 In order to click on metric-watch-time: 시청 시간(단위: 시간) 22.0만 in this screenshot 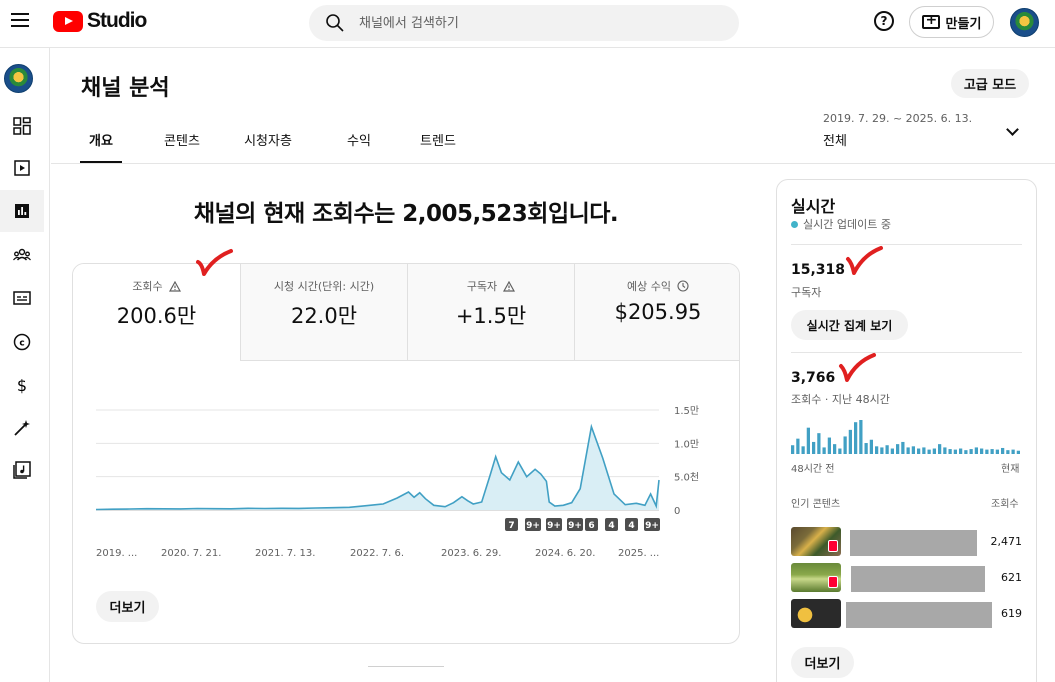, I will do `click(323, 312)`.